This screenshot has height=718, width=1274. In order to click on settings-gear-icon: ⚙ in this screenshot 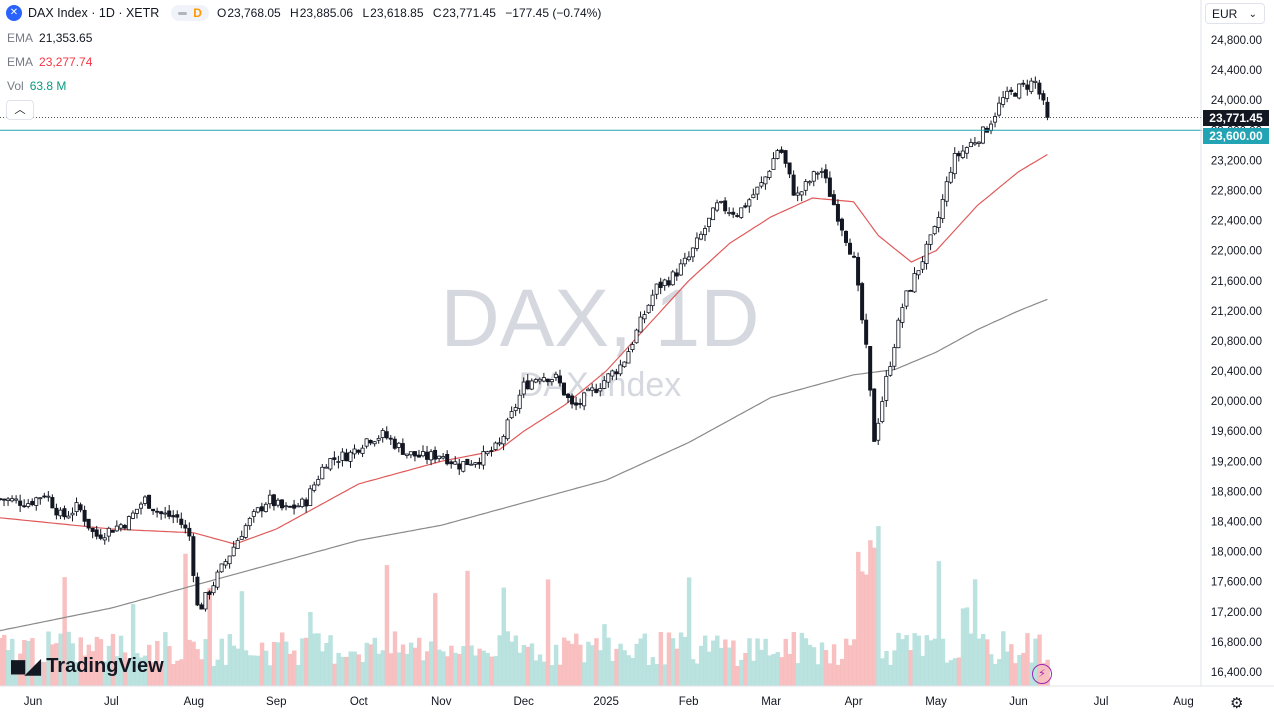, I will do `click(1237, 703)`.